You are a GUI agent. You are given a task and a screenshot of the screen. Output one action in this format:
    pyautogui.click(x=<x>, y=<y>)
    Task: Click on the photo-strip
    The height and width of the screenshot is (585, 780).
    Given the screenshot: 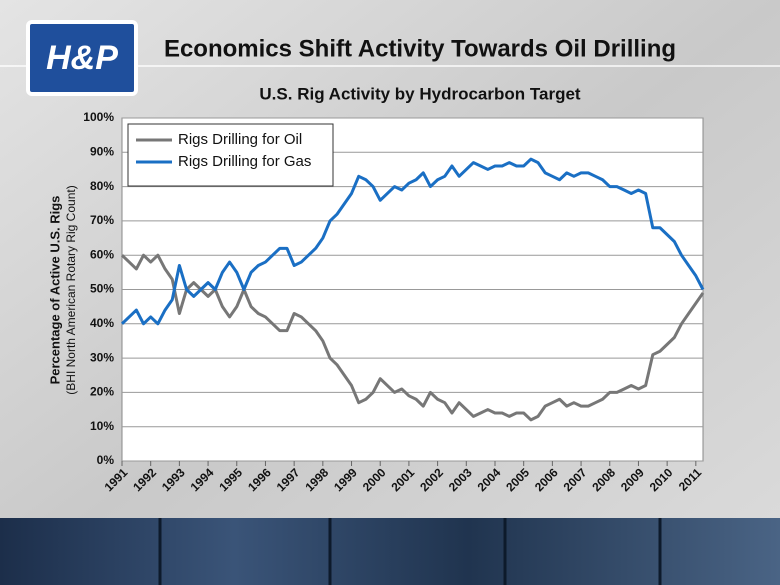 What is the action you would take?
    pyautogui.click(x=390, y=551)
    